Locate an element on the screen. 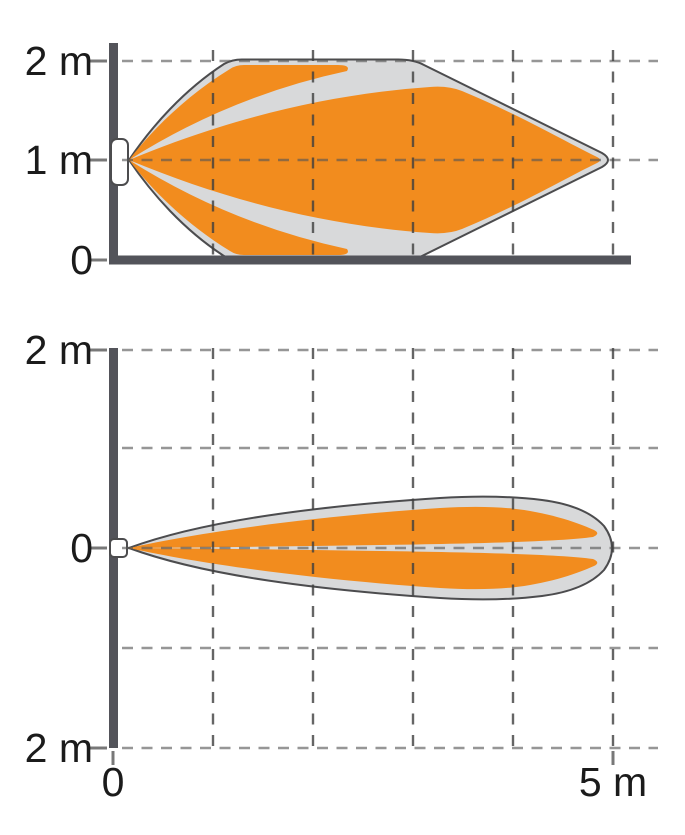  x-axis-label-0: 0 is located at coordinates (113, 782).